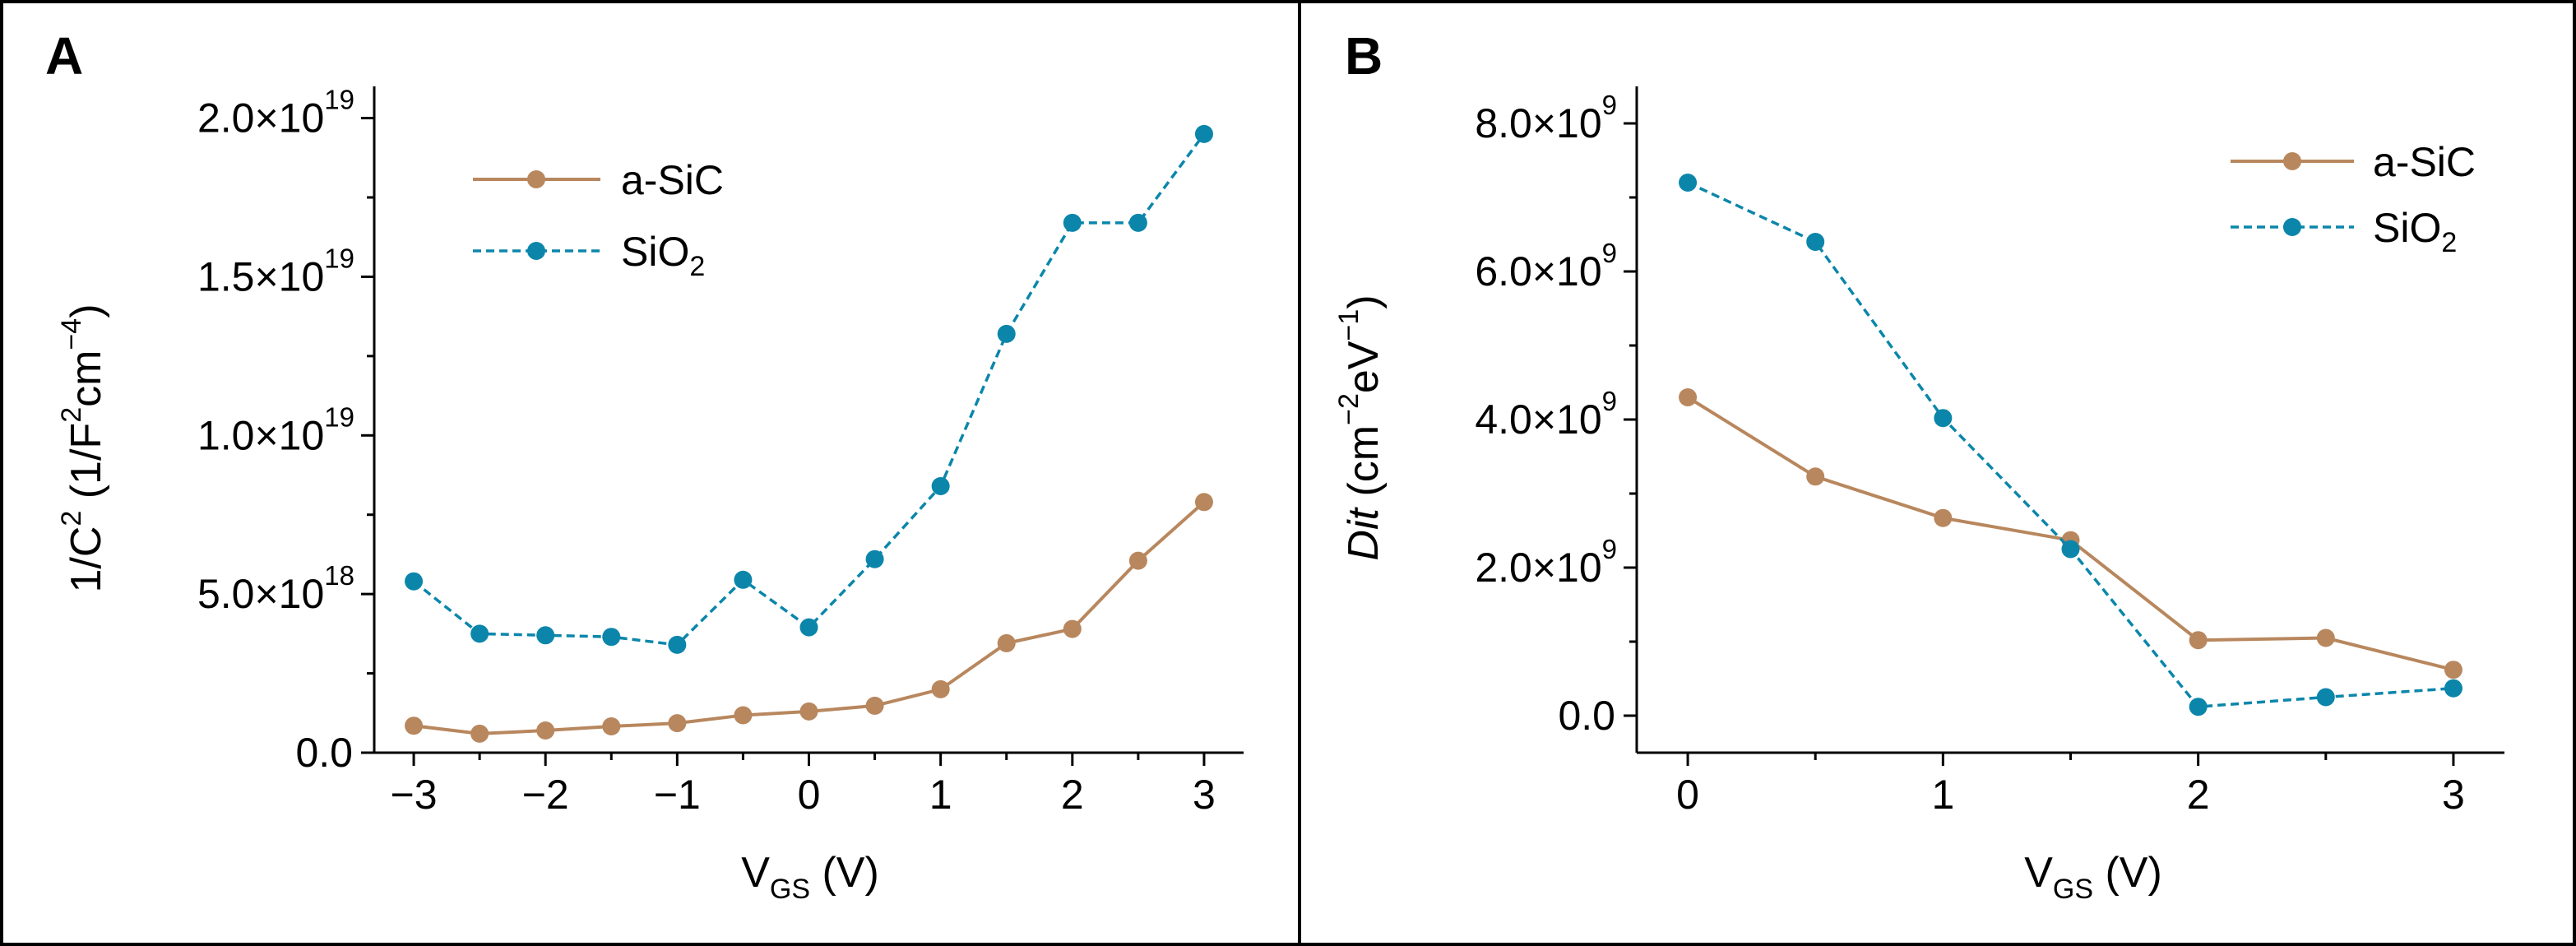  What do you see at coordinates (1205, 795) in the screenshot?
I see `panel-a-x-tick-label: 3` at bounding box center [1205, 795].